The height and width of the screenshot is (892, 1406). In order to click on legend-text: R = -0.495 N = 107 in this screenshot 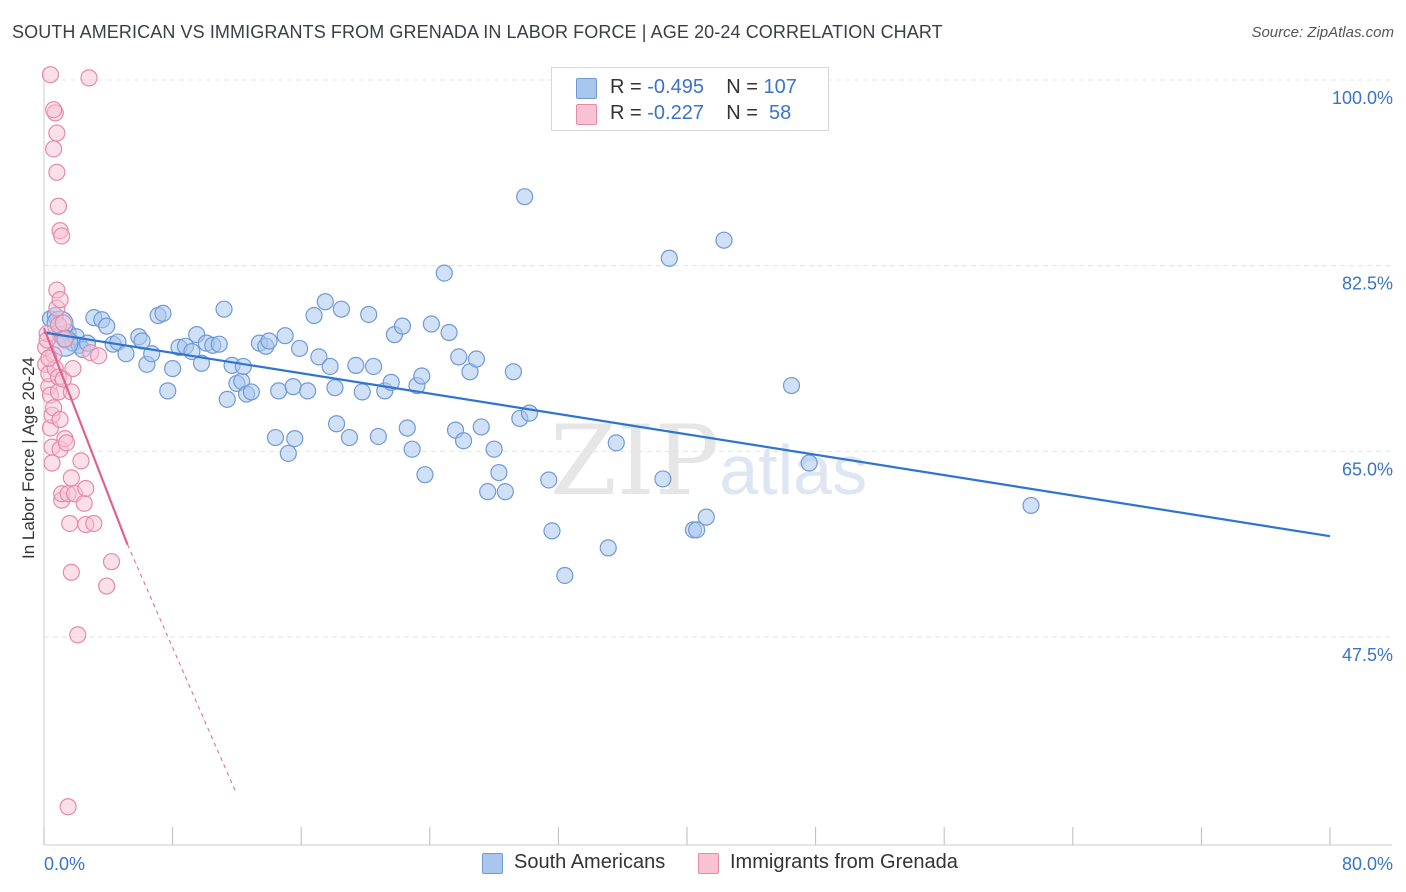, I will do `click(703, 87)`.